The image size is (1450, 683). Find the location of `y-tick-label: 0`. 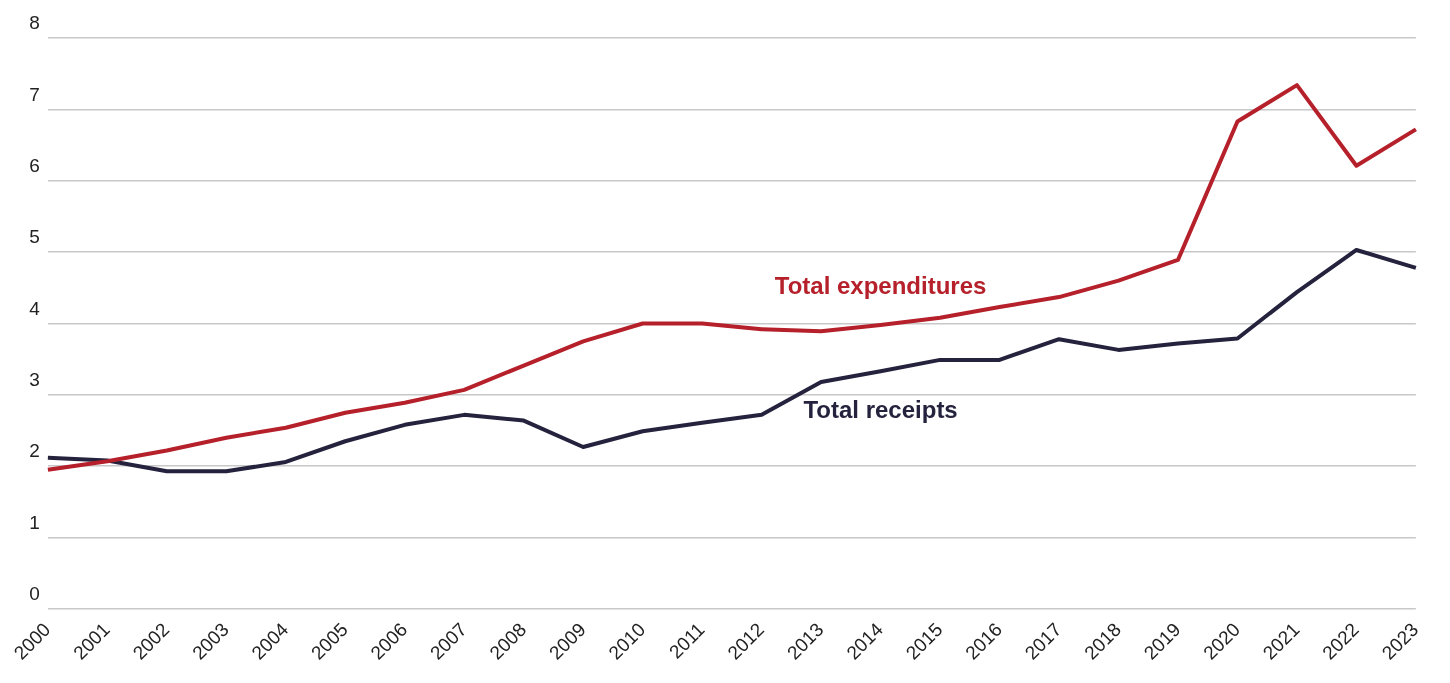

y-tick-label: 0 is located at coordinates (34, 594).